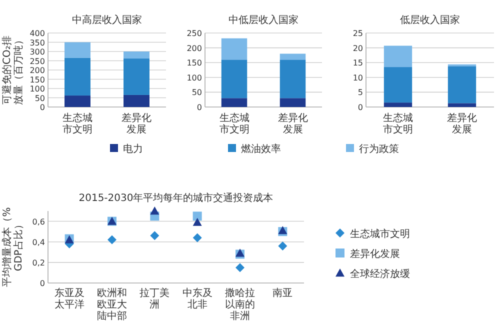  I want to click on x-tick-label: 中东及北非, so click(197, 298).